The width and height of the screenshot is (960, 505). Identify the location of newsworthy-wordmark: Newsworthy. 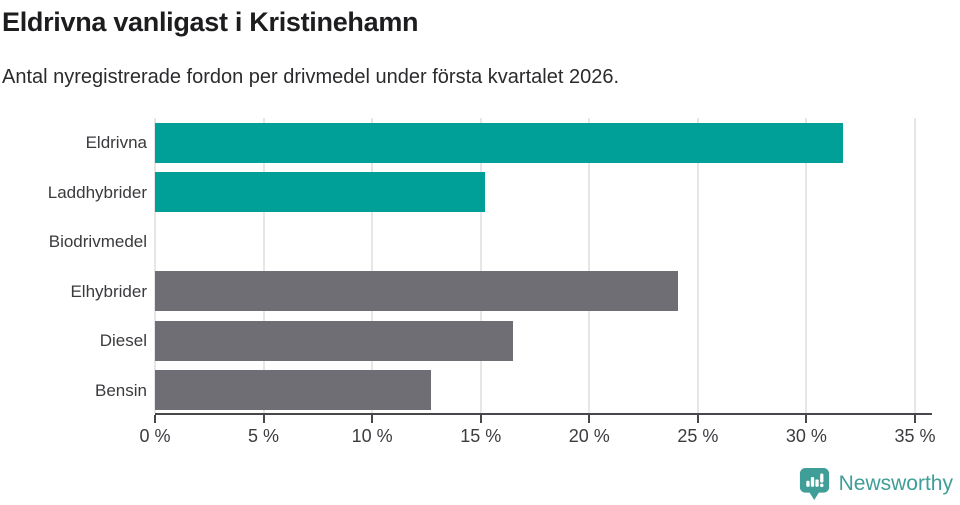
(895, 483).